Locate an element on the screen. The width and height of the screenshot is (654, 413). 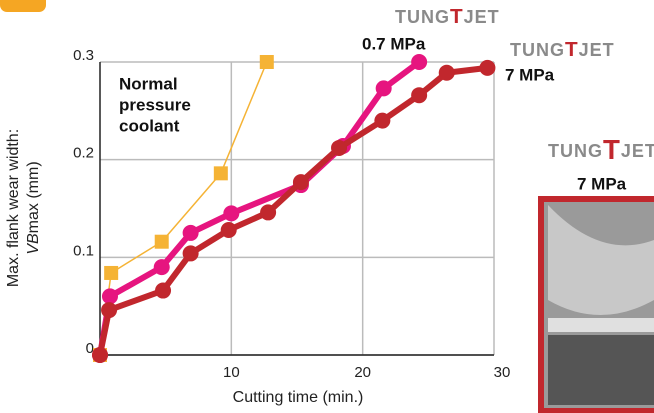
y-tick-label: 0.1 is located at coordinates (83, 250).